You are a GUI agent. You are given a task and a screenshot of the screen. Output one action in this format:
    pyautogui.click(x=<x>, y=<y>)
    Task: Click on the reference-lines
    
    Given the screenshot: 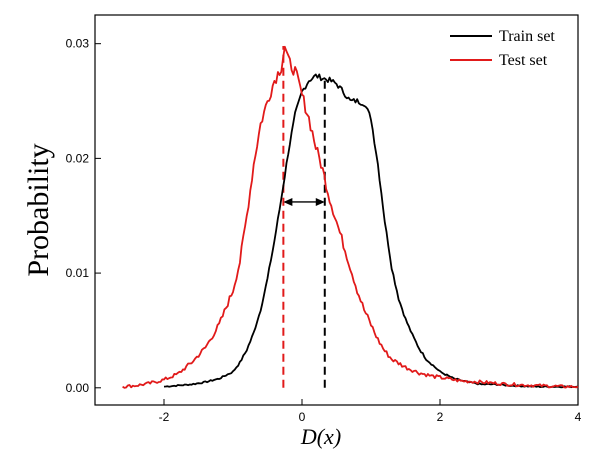 What is the action you would take?
    pyautogui.click(x=304, y=216)
    